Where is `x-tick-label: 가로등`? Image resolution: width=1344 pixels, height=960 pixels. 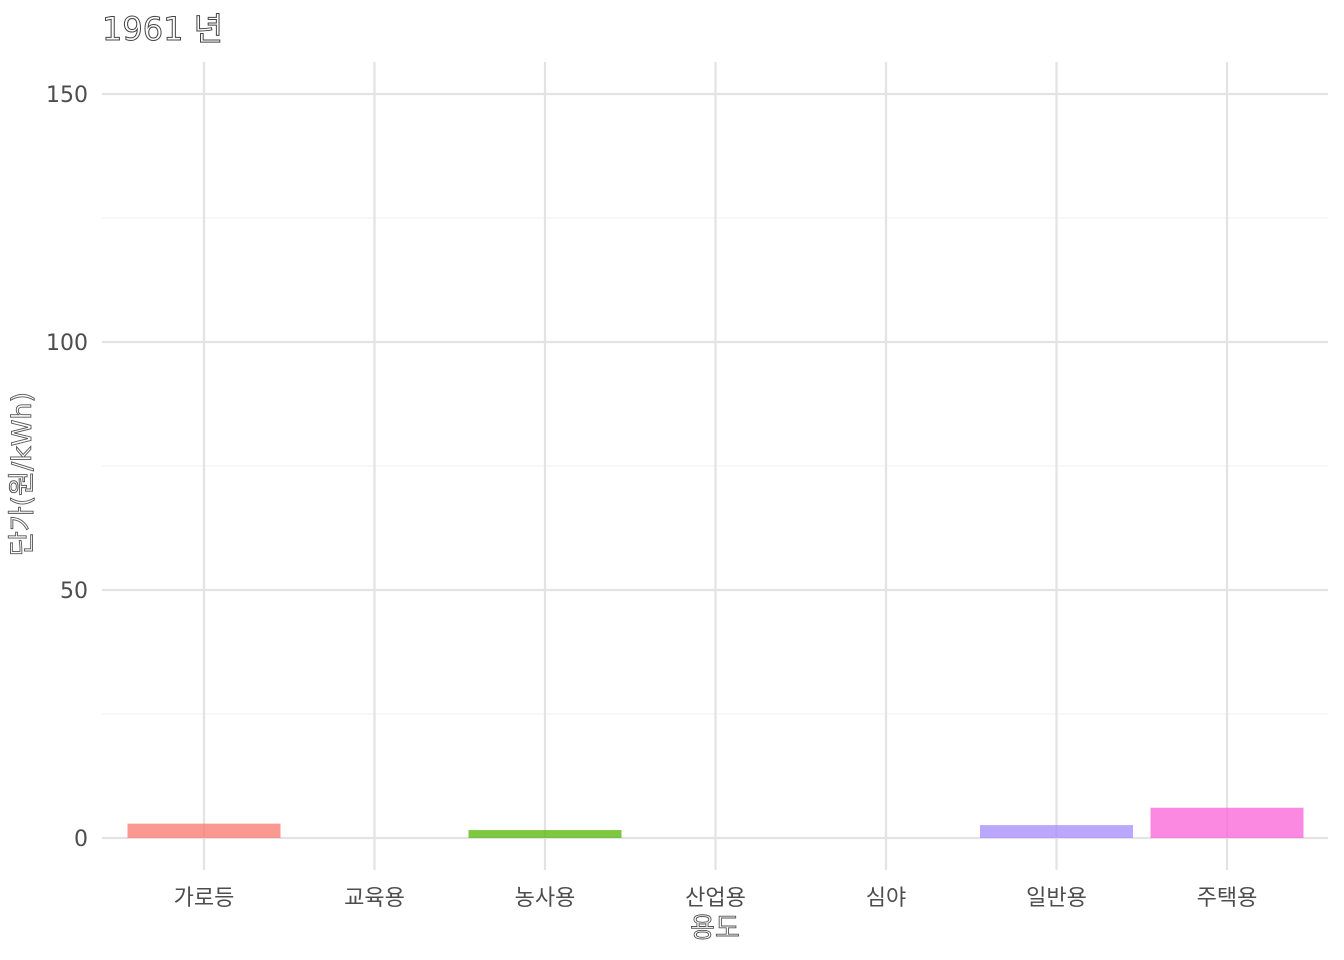
x-tick-label: 가로등 is located at coordinates (204, 898).